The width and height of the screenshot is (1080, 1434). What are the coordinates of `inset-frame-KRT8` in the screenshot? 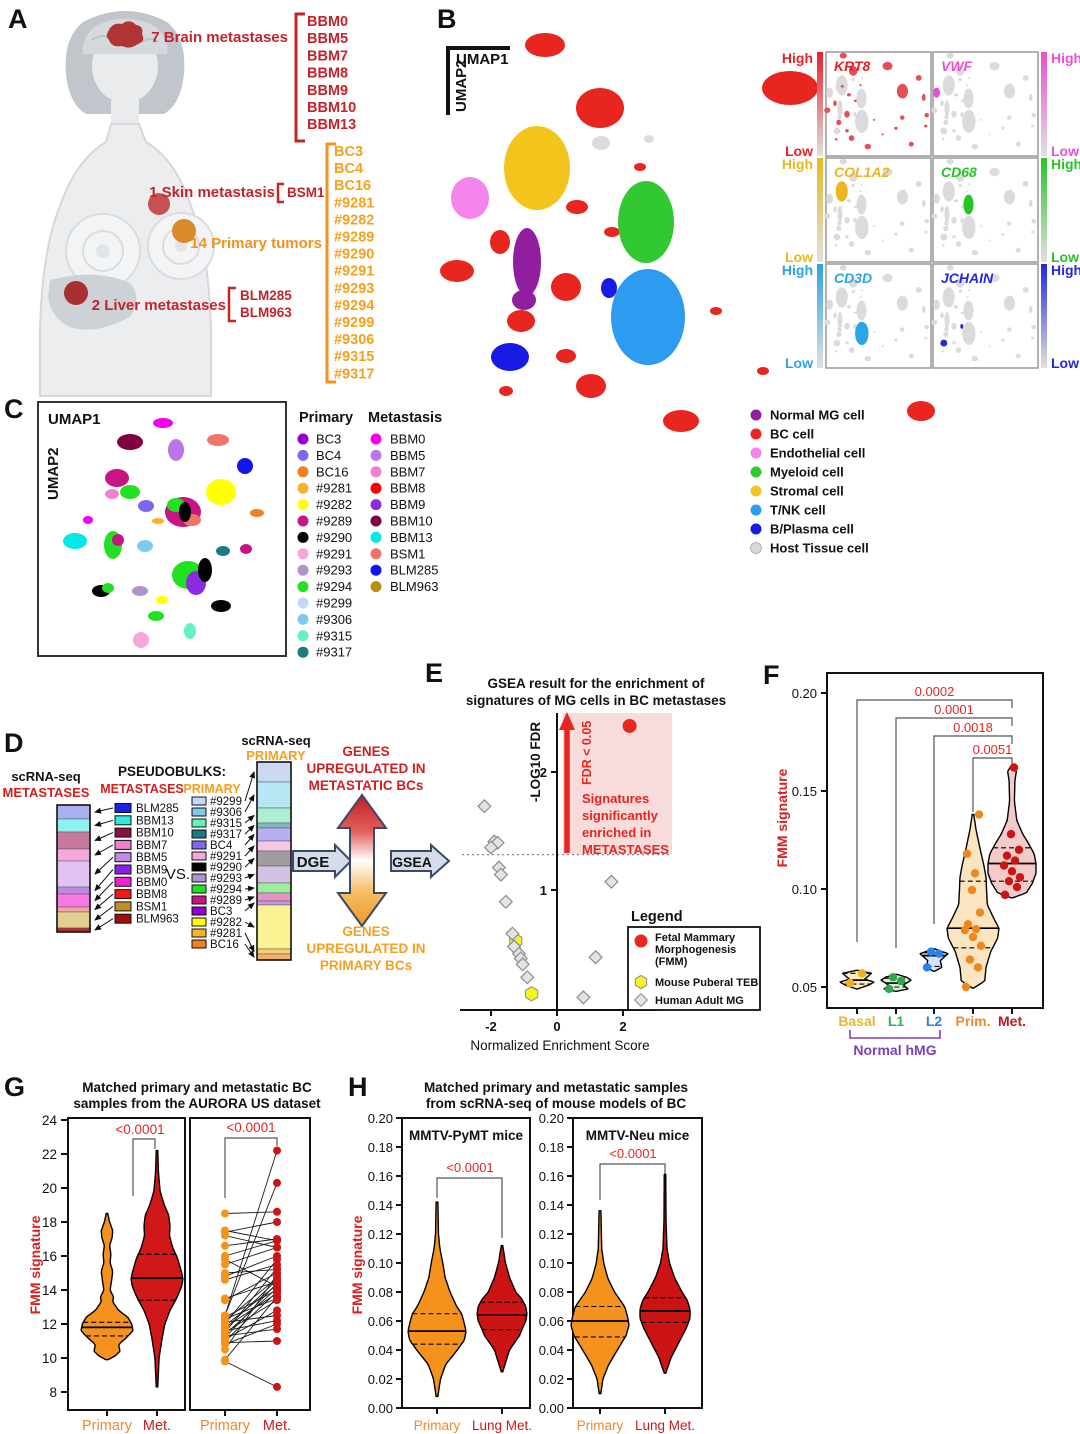 It's located at (878, 104).